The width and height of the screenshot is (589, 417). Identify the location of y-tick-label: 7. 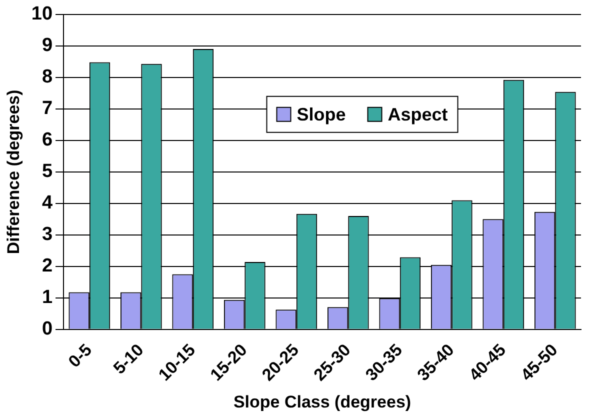
(47, 109).